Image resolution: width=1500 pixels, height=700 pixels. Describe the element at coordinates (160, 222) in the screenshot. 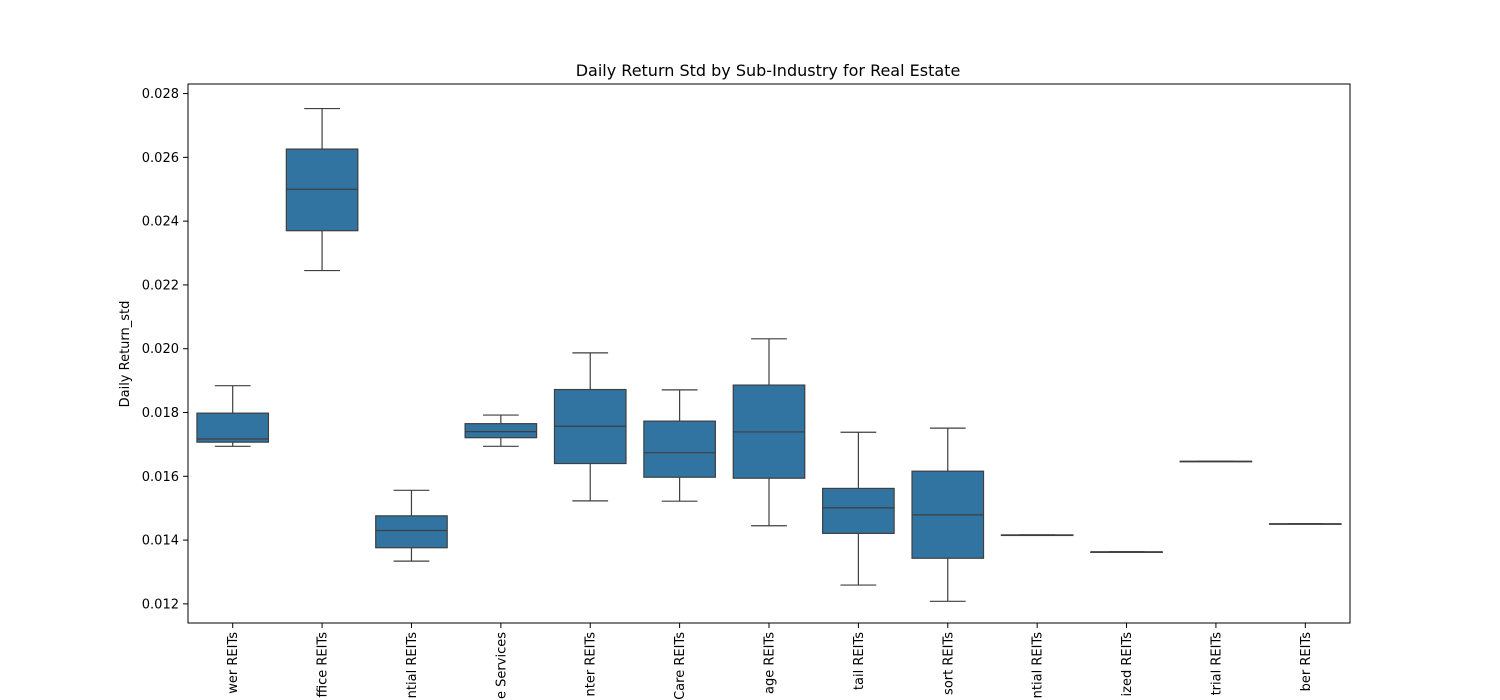

I see `y-tick-label: 0.024` at that location.